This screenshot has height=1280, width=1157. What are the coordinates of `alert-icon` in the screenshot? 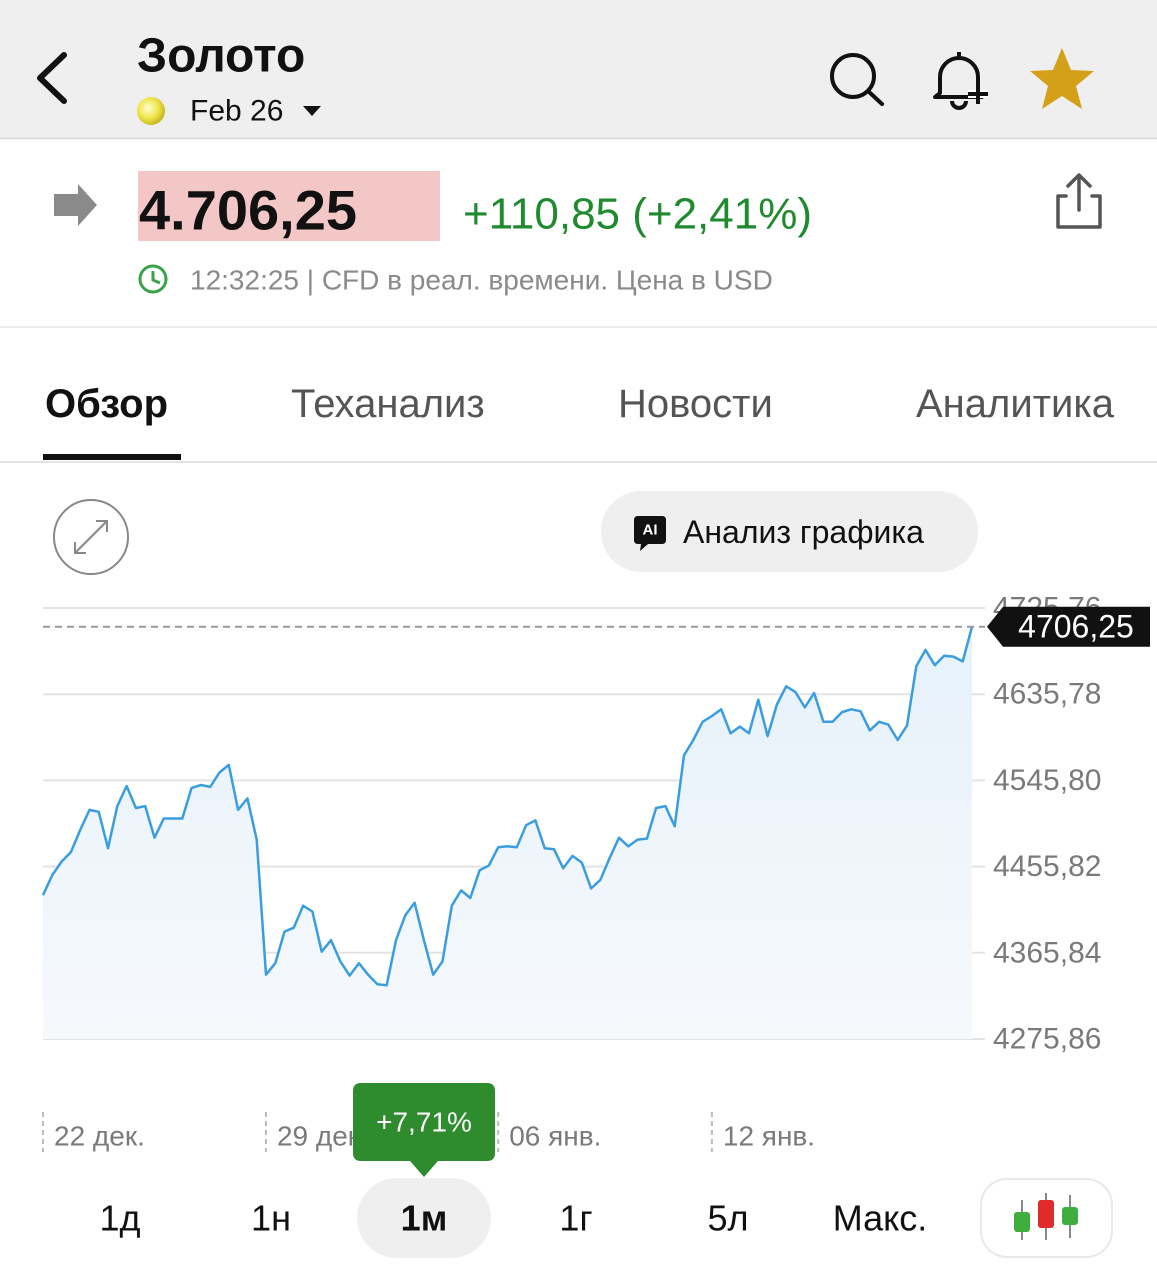 It's located at (960, 81).